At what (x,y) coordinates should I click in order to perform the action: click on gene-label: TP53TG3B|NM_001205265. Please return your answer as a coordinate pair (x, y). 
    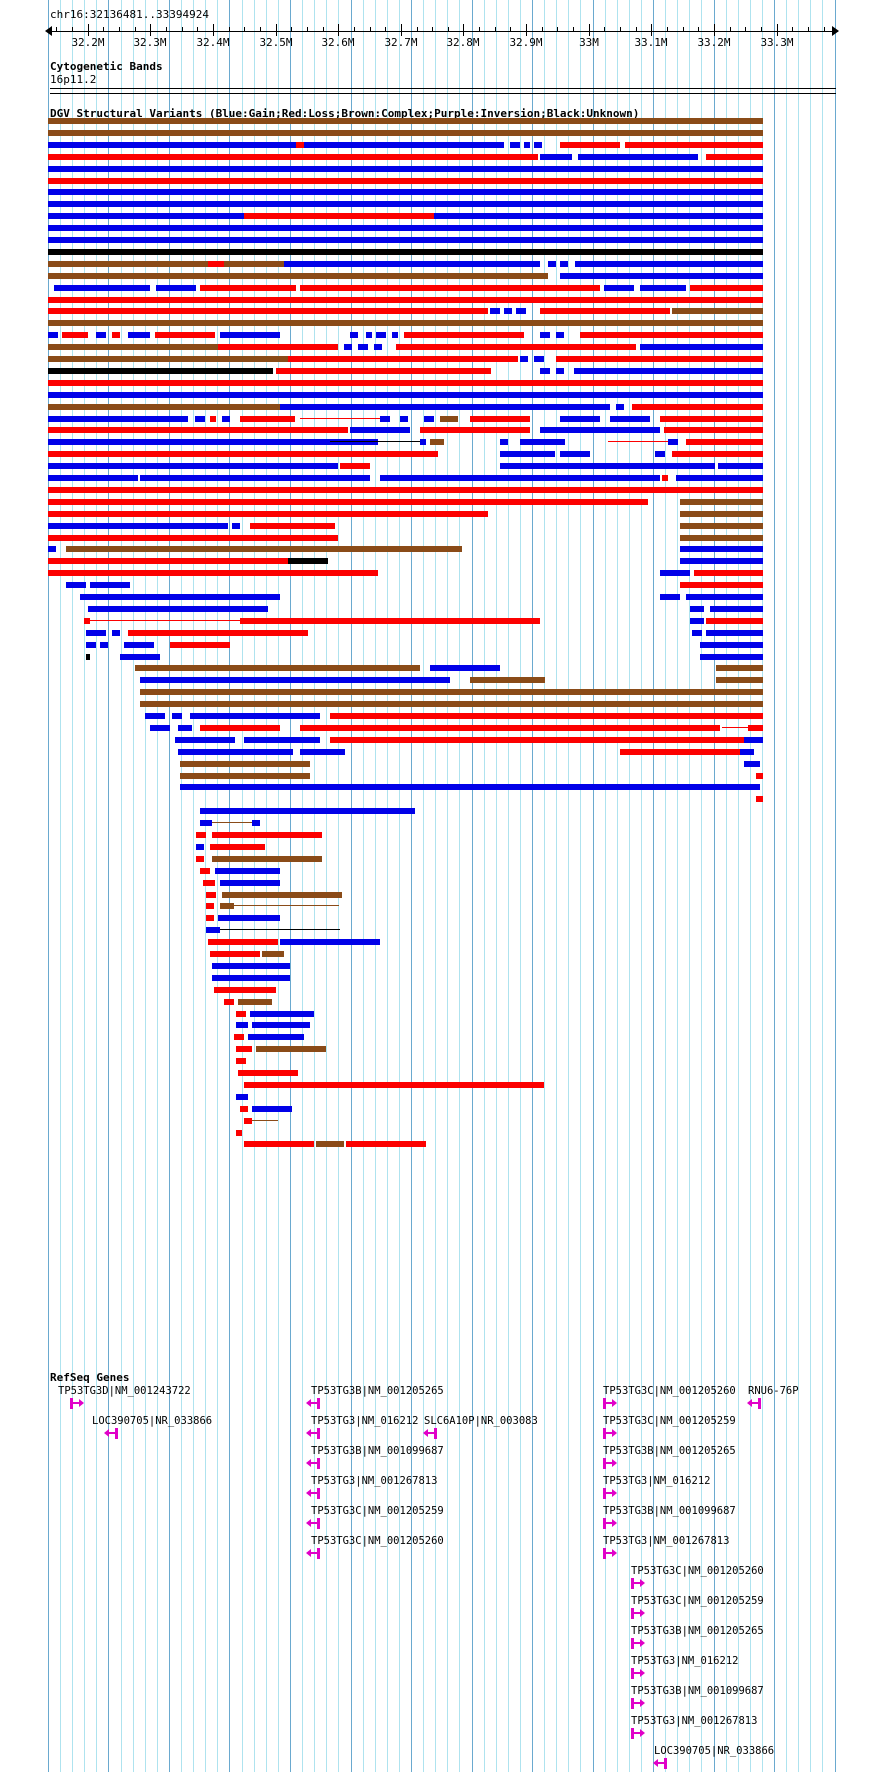
    Looking at the image, I should click on (669, 1451).